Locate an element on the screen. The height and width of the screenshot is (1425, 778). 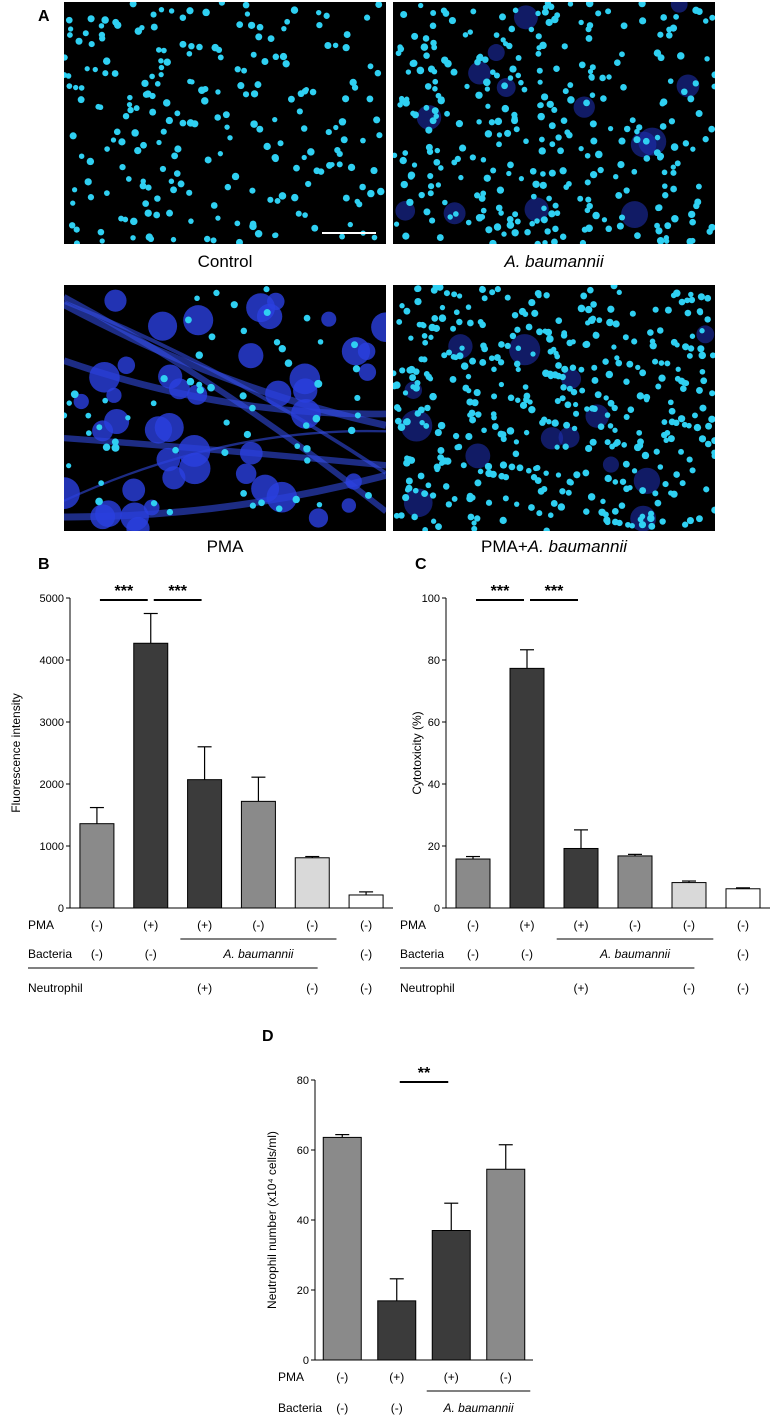
neutrophil-condition: (-) is located at coordinates (689, 988).